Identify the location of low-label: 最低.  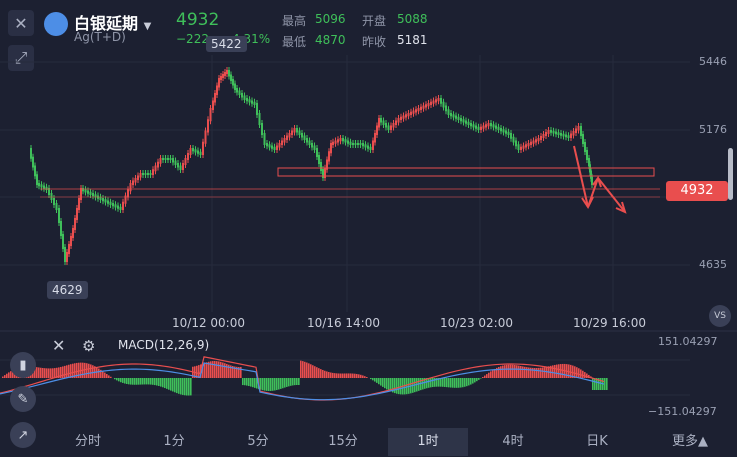
(294, 42).